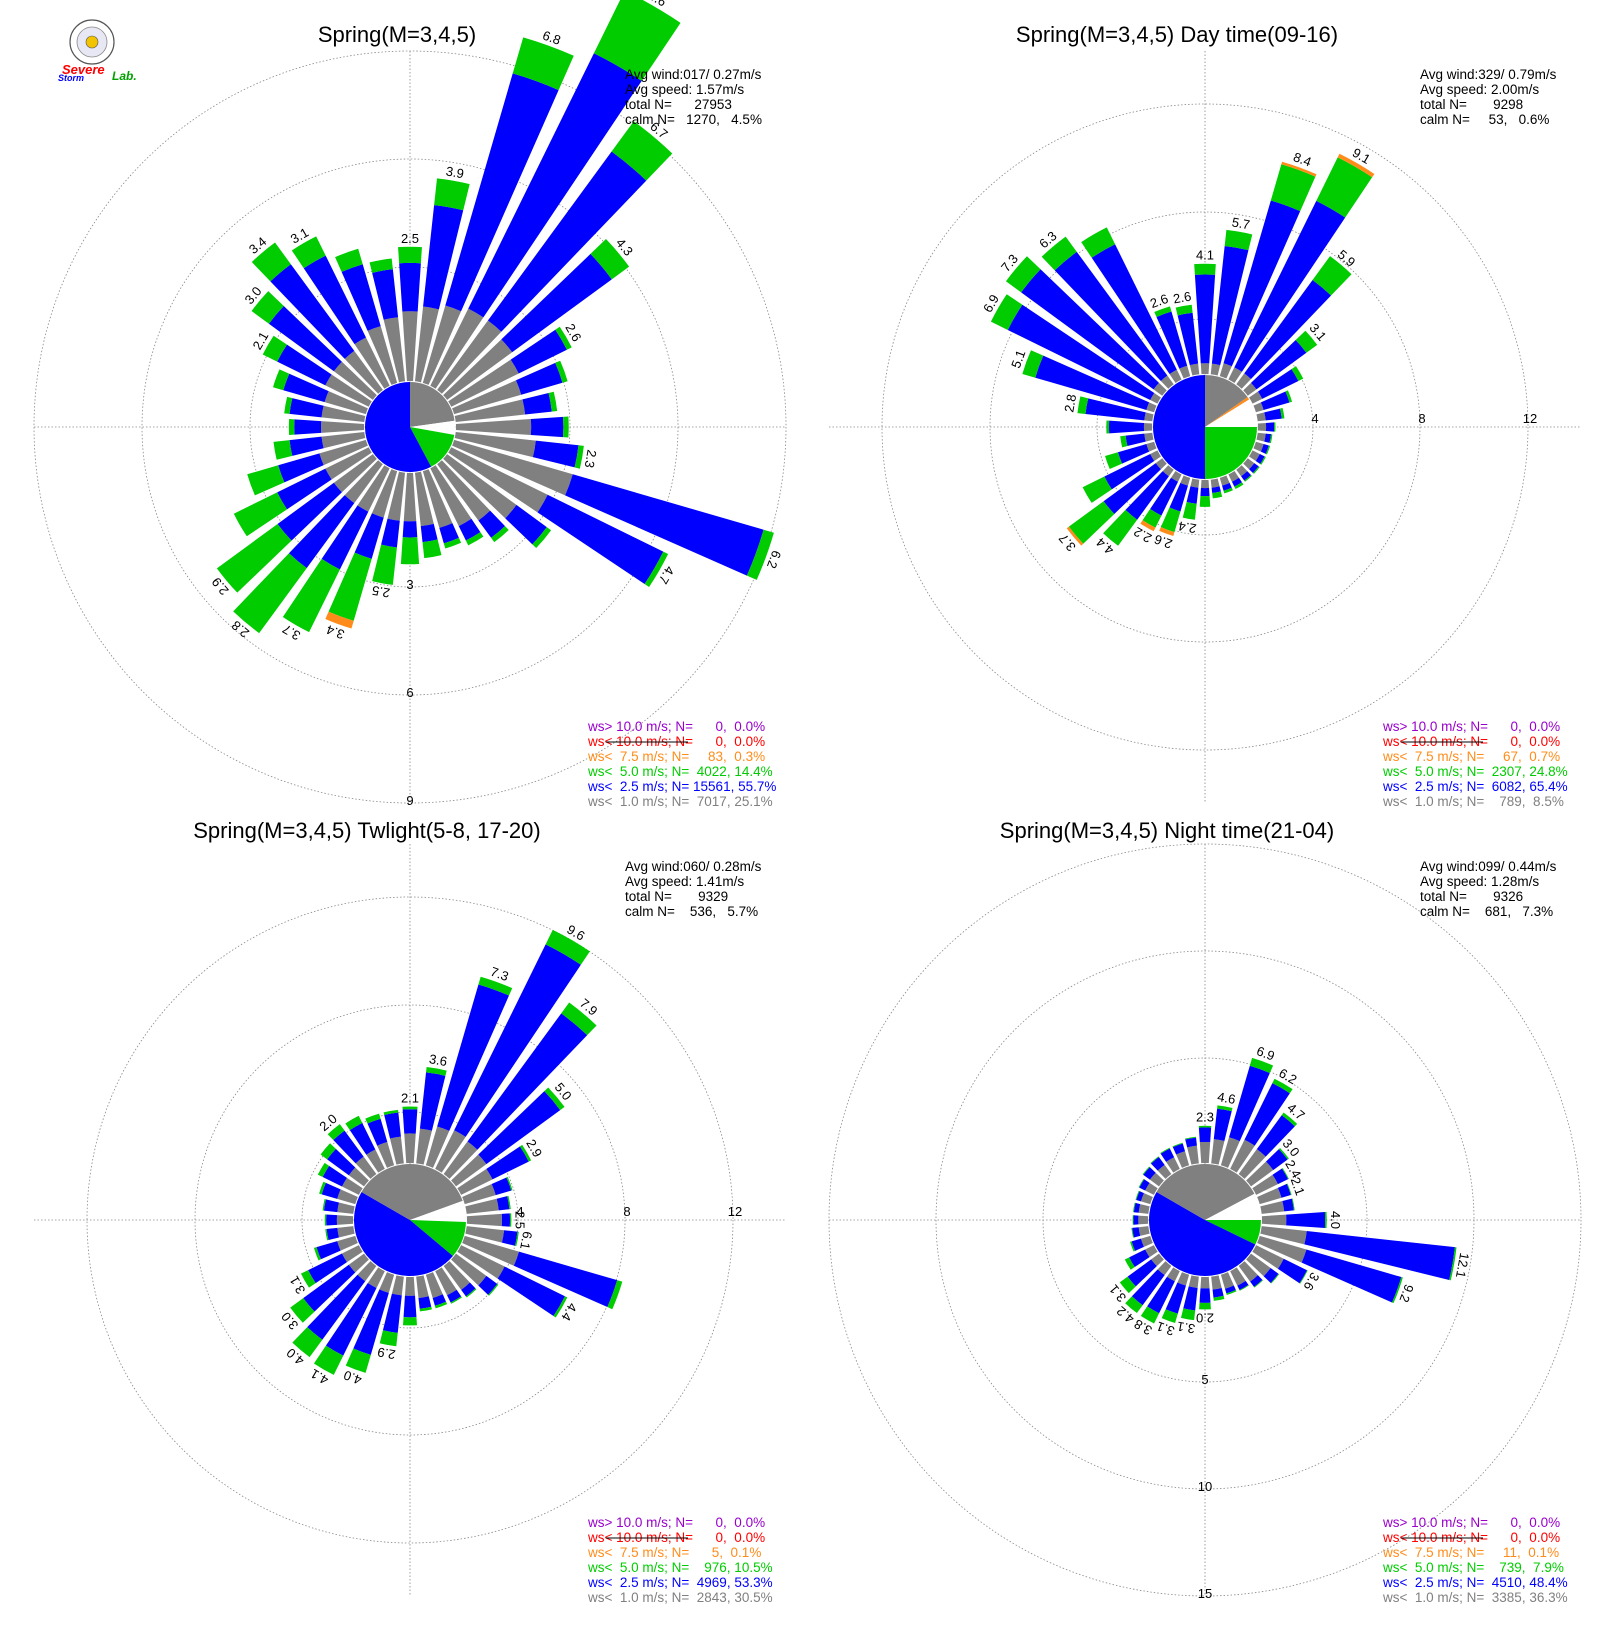 This screenshot has height=1640, width=1620. Describe the element at coordinates (519, 1211) in the screenshot. I see `ring-scale-label: 4` at that location.